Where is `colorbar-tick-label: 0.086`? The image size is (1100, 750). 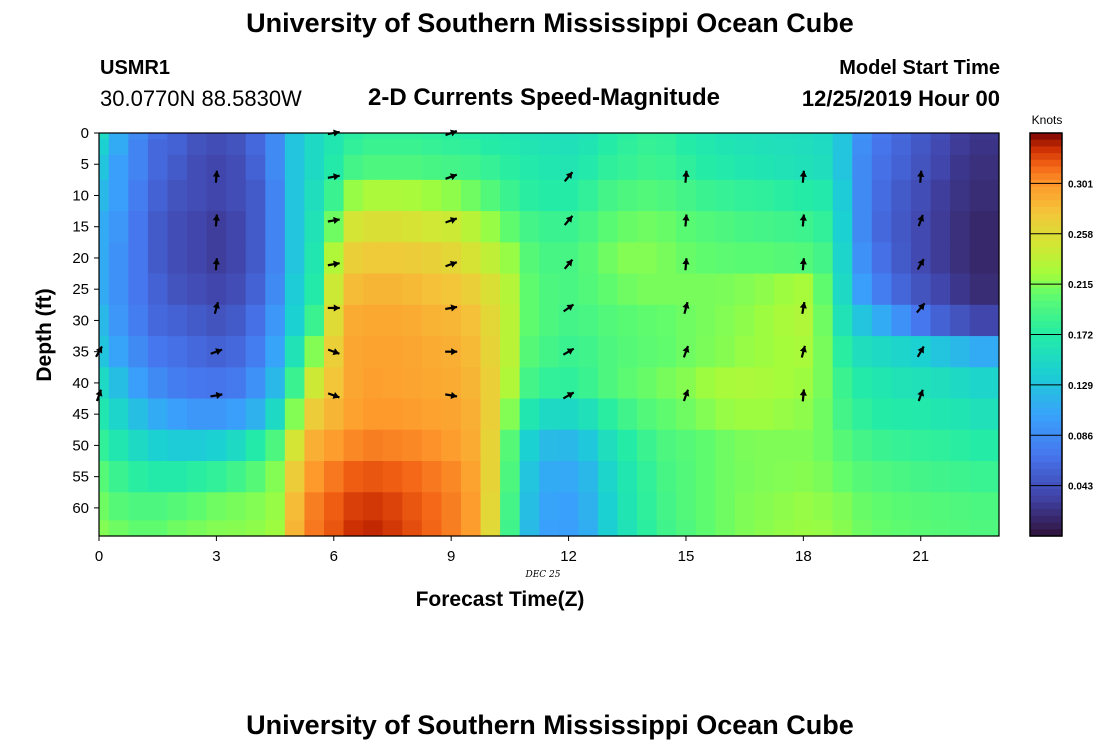
colorbar-tick-label: 0.086 is located at coordinates (1080, 436).